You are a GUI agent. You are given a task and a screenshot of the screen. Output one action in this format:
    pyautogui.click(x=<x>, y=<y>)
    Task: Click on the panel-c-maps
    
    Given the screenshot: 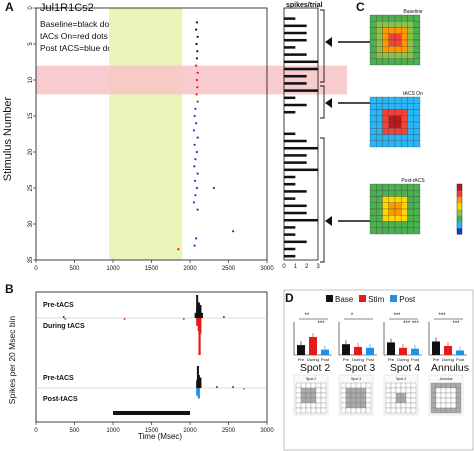 What is the action you would take?
    pyautogui.click(x=416, y=124)
    